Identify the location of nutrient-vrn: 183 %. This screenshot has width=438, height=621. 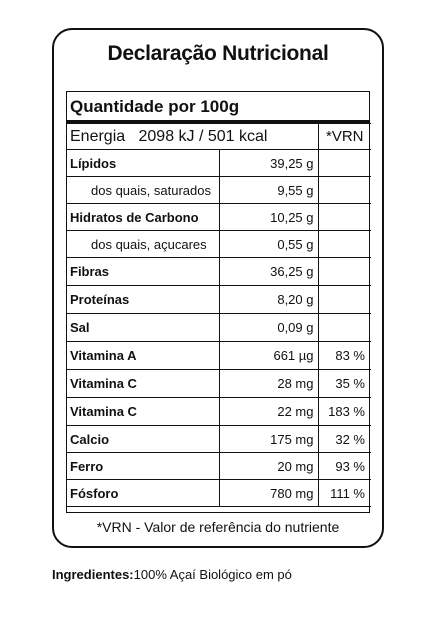
(344, 411).